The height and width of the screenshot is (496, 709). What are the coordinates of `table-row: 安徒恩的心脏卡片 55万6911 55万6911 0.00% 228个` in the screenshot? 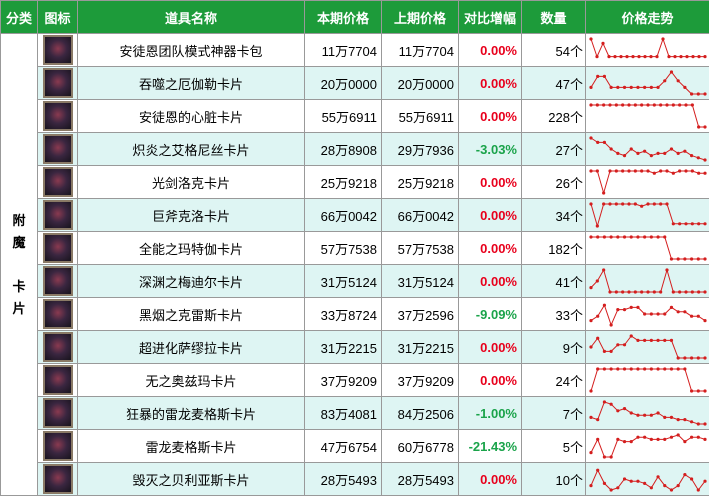 It's located at (355, 116).